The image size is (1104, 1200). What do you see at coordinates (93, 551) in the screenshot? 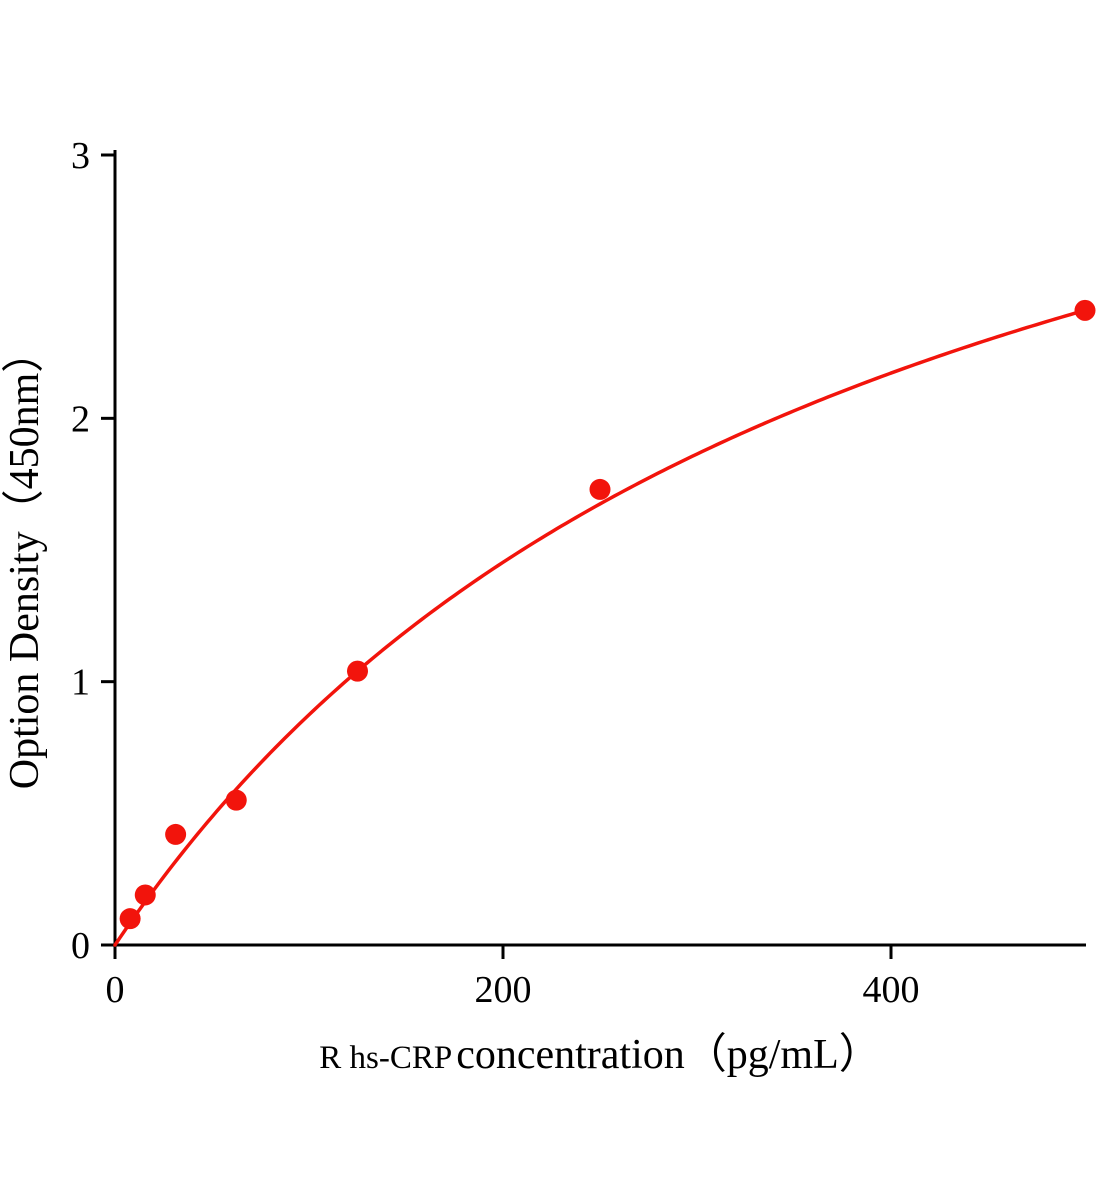
I see `y-axis-ticks: 0 1 2 3` at bounding box center [93, 551].